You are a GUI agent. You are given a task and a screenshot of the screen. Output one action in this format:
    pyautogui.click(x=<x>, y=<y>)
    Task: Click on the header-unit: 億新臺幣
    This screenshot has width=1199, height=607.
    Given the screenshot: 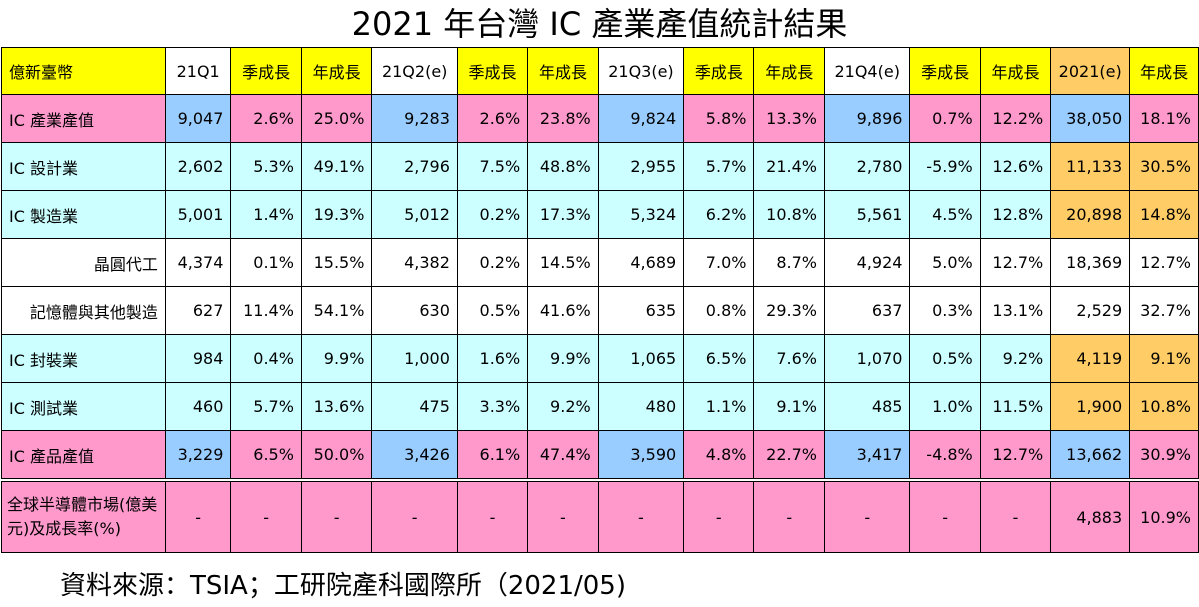 What is the action you would take?
    pyautogui.click(x=83, y=71)
    